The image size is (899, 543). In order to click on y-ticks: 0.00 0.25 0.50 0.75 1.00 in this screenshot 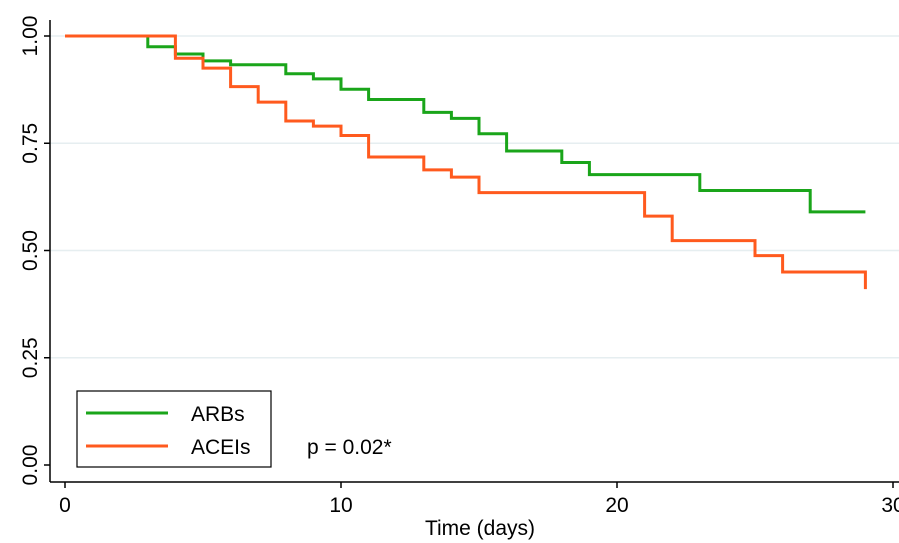, I will do `click(34, 251)`.